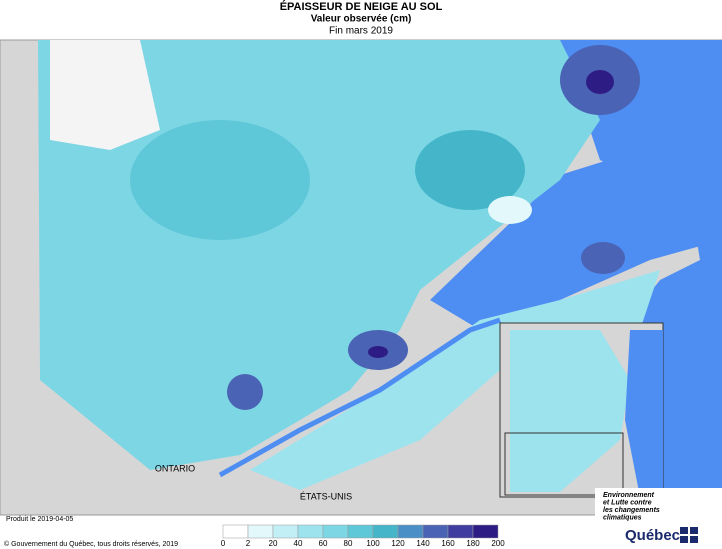 Image resolution: width=722 pixels, height=549 pixels. I want to click on ministry-line: Environnement, so click(629, 495).